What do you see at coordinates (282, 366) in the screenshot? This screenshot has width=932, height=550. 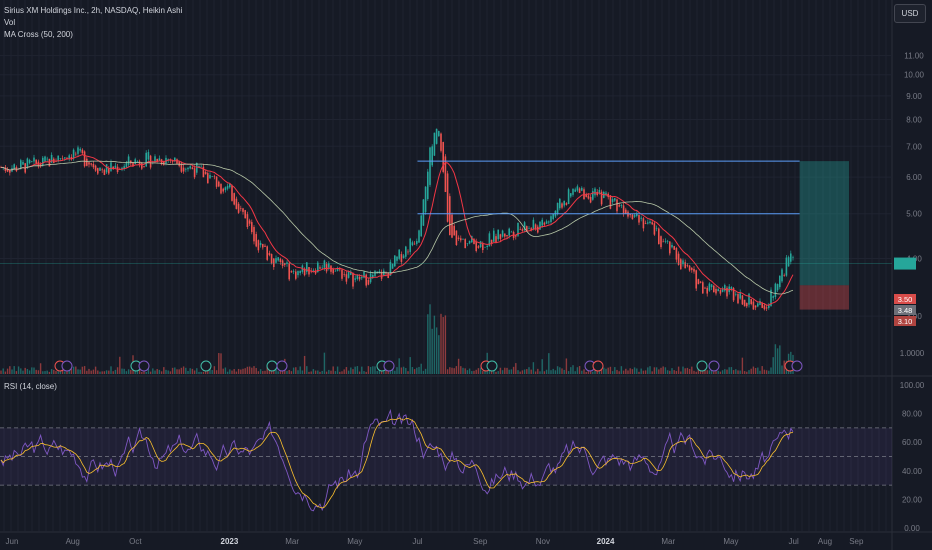 I see `event-marker` at bounding box center [282, 366].